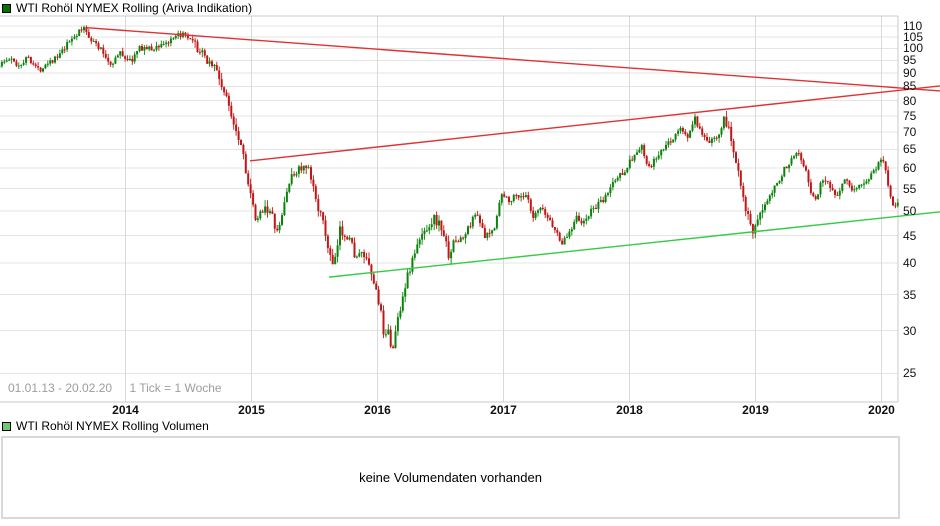 Image resolution: width=940 pixels, height=526 pixels. I want to click on x-axis-tick-label: 2019, so click(755, 410).